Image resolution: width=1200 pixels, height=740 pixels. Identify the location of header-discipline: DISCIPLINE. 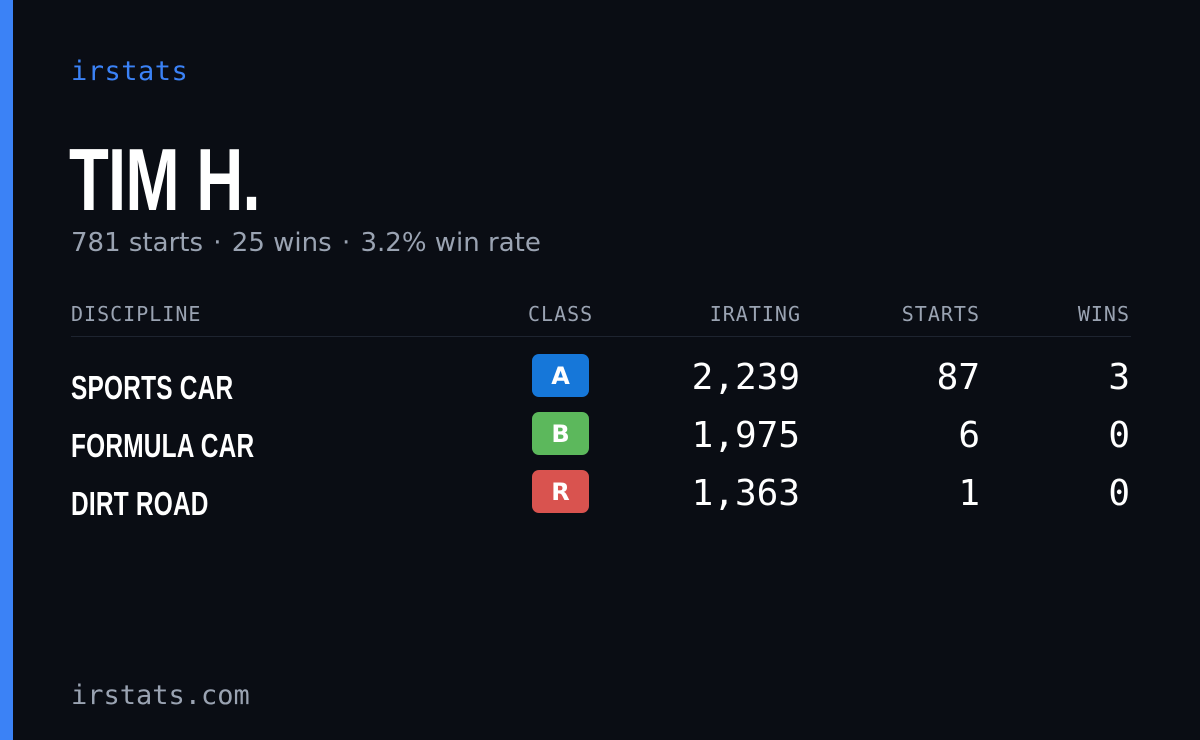
(136, 314).